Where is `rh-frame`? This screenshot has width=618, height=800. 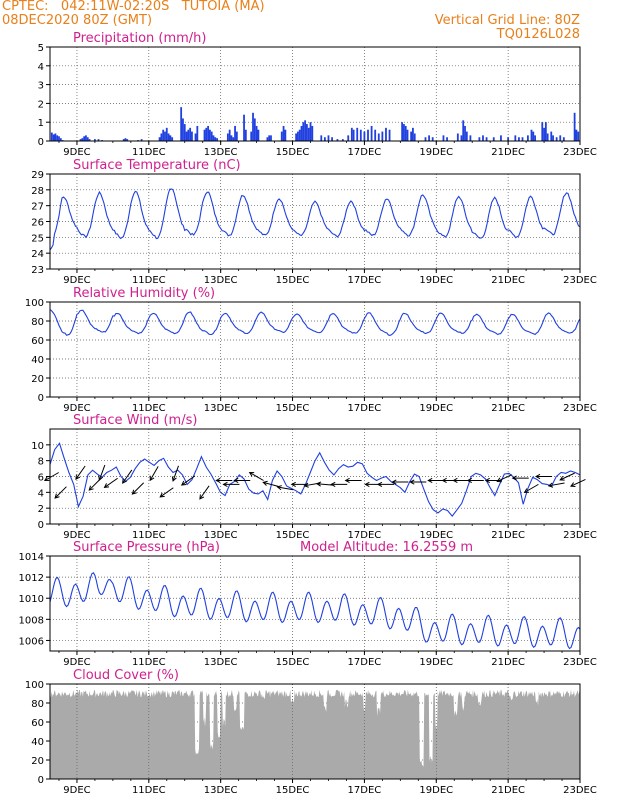 rh-frame is located at coordinates (315, 349).